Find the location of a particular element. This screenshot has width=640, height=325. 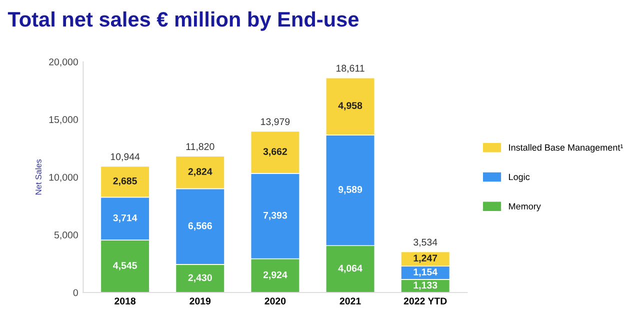

data-label: 2,924 is located at coordinates (275, 275).